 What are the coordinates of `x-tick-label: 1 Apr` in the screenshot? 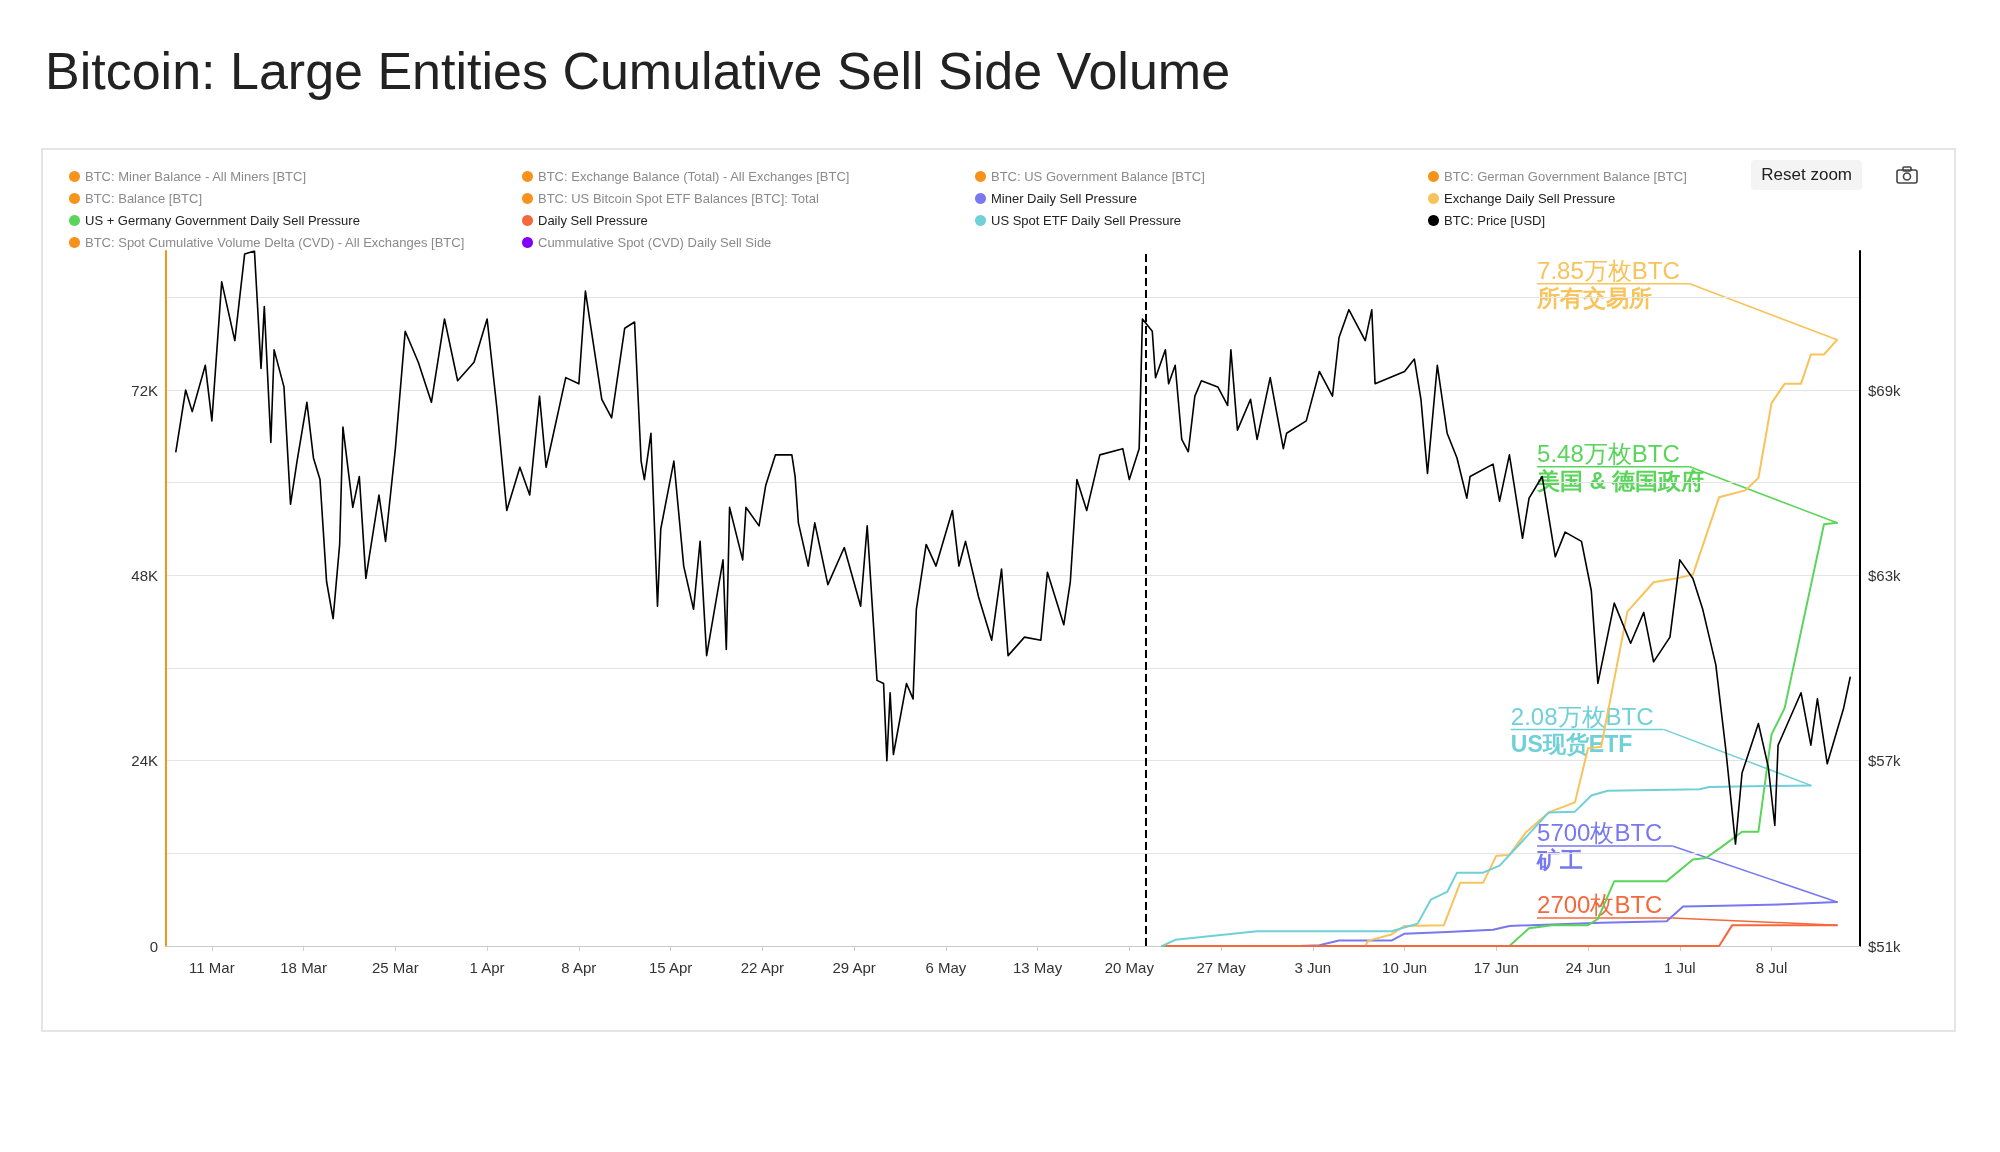 It's located at (487, 967).